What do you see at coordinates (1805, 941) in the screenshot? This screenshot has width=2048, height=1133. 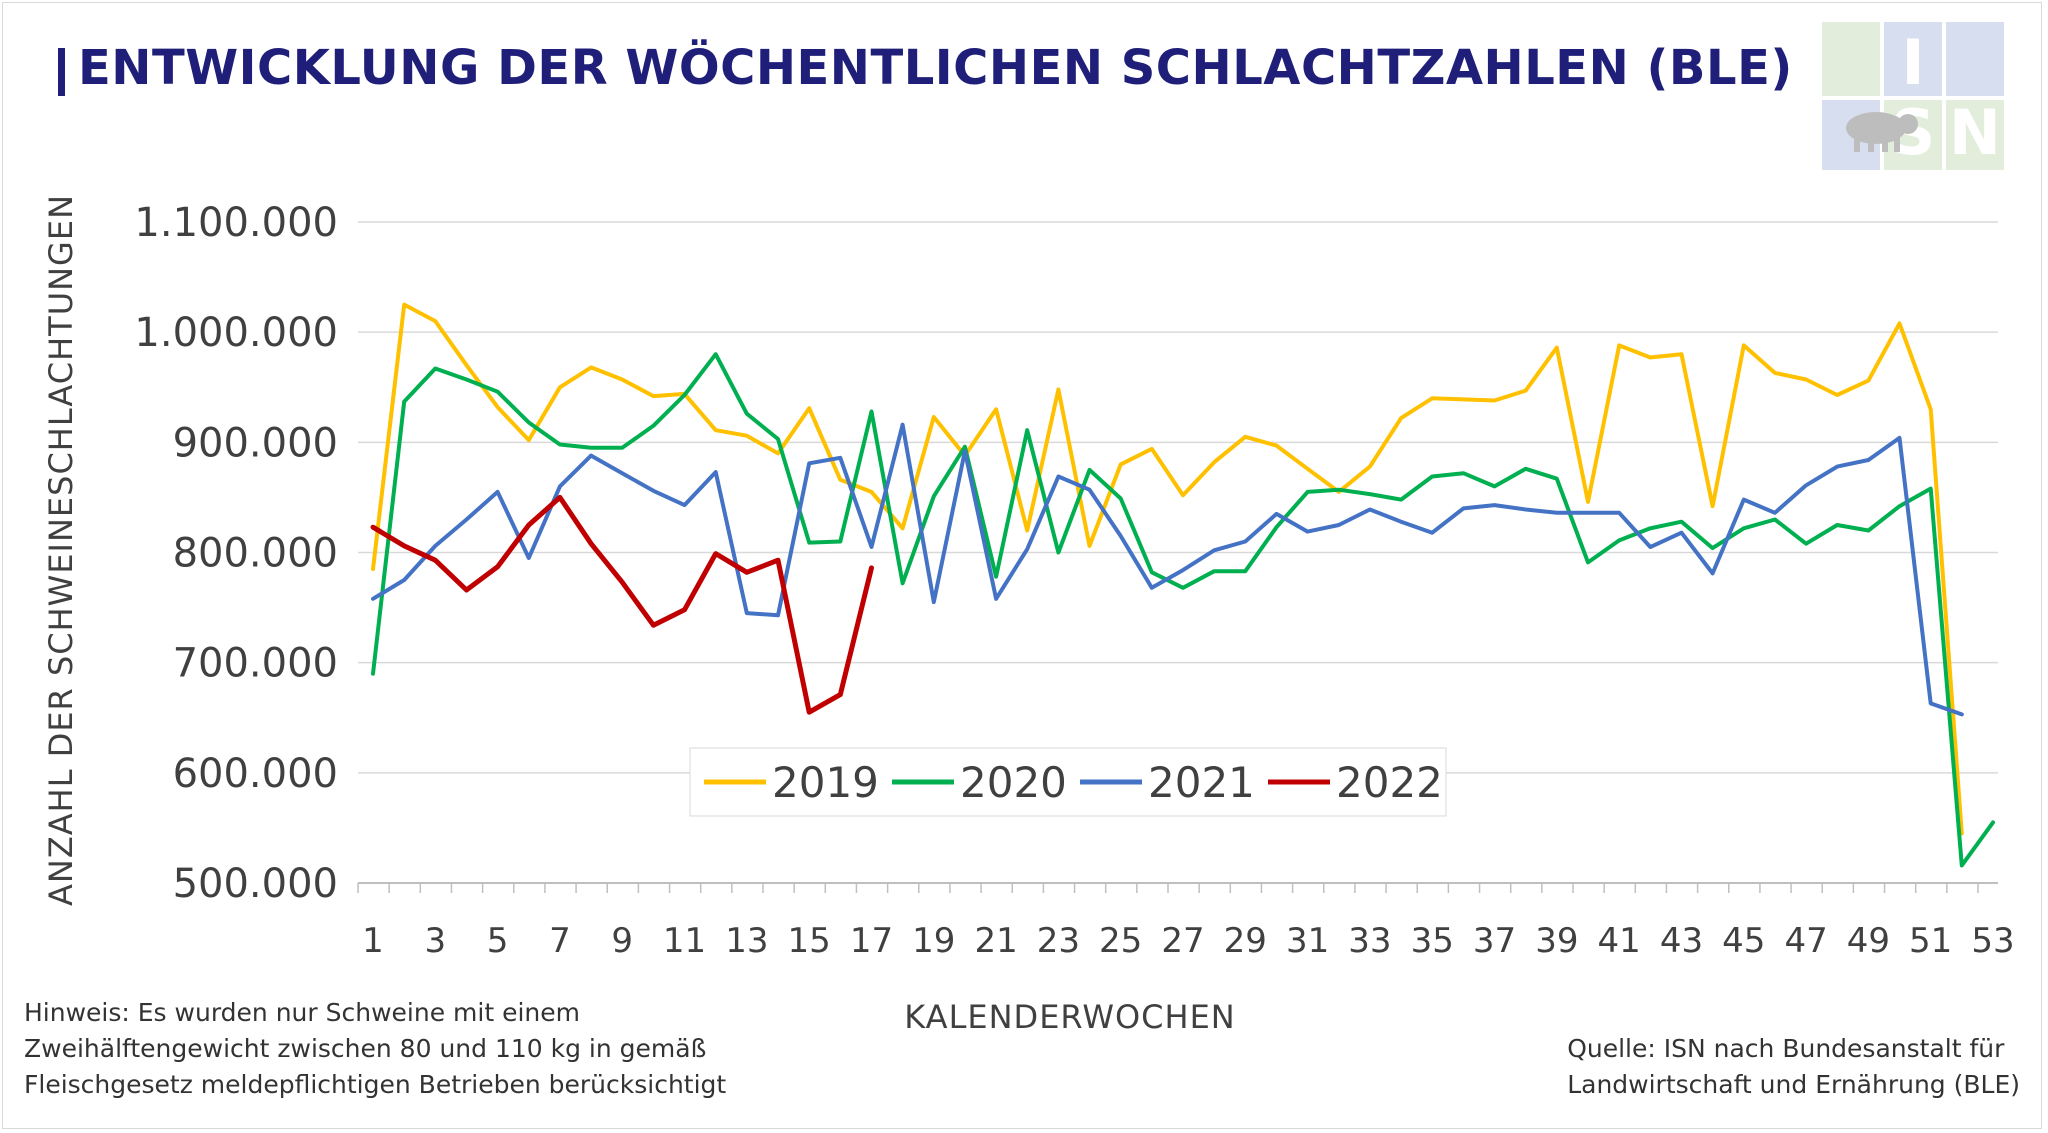 I see `x-tick-label: 47` at bounding box center [1805, 941].